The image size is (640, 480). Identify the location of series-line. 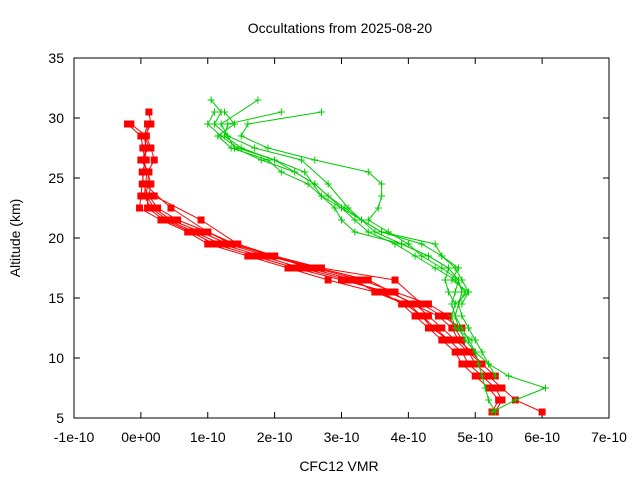
(308, 262).